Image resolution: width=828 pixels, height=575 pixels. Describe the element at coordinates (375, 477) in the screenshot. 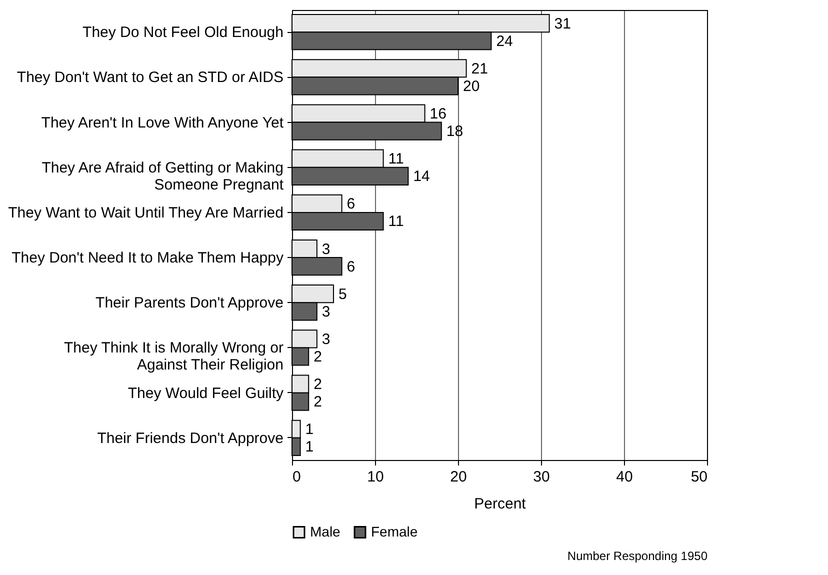

I see `x-tick-label: 10` at that location.